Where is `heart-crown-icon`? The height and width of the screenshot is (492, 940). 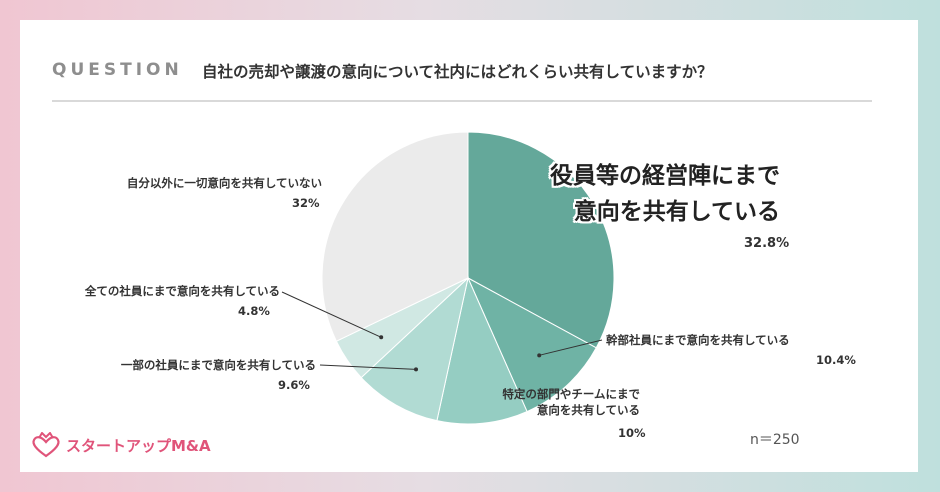
heart-crown-icon is located at coordinates (46, 445).